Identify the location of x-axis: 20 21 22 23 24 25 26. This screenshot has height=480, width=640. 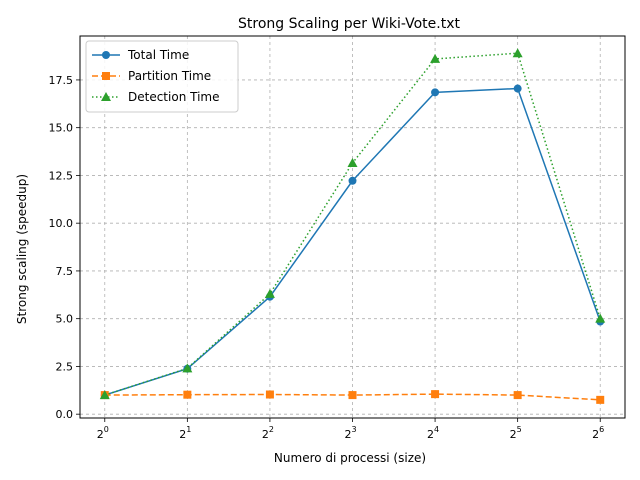
(350, 429).